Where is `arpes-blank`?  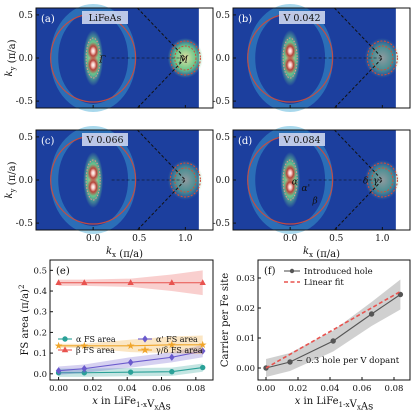 arpes-blank is located at coordinates (402, 58).